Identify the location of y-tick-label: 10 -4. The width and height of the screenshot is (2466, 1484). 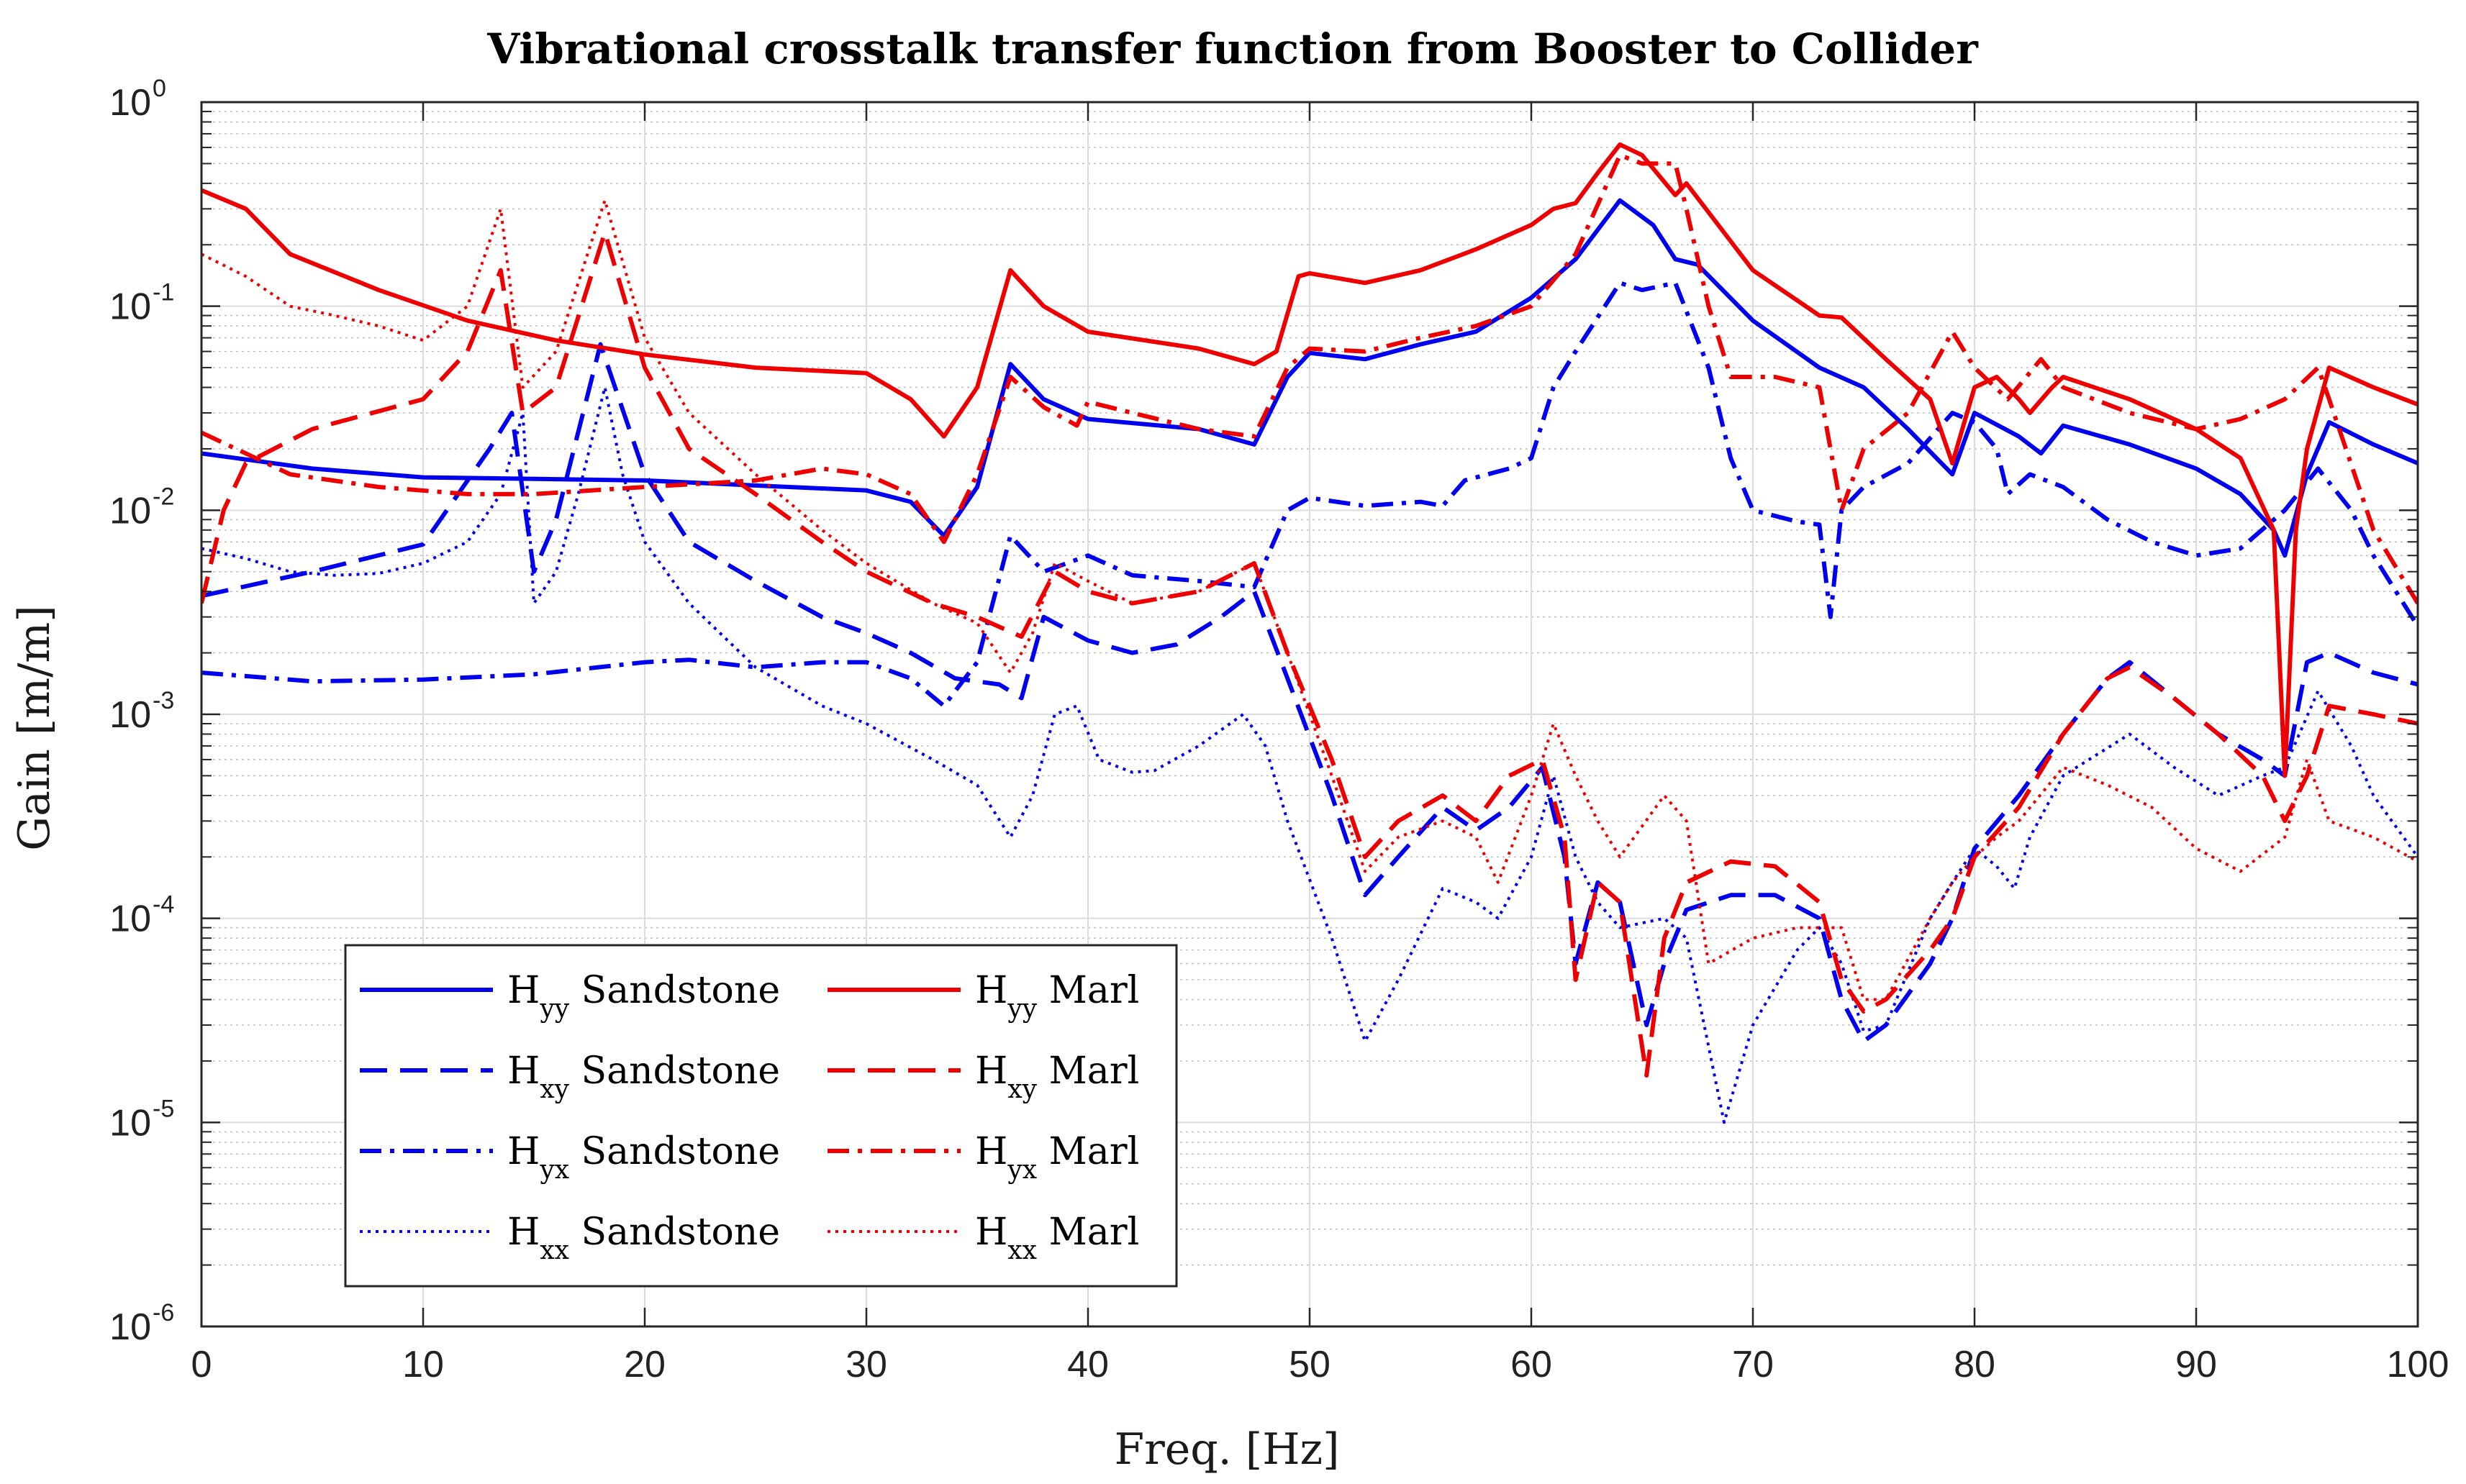
(141, 916).